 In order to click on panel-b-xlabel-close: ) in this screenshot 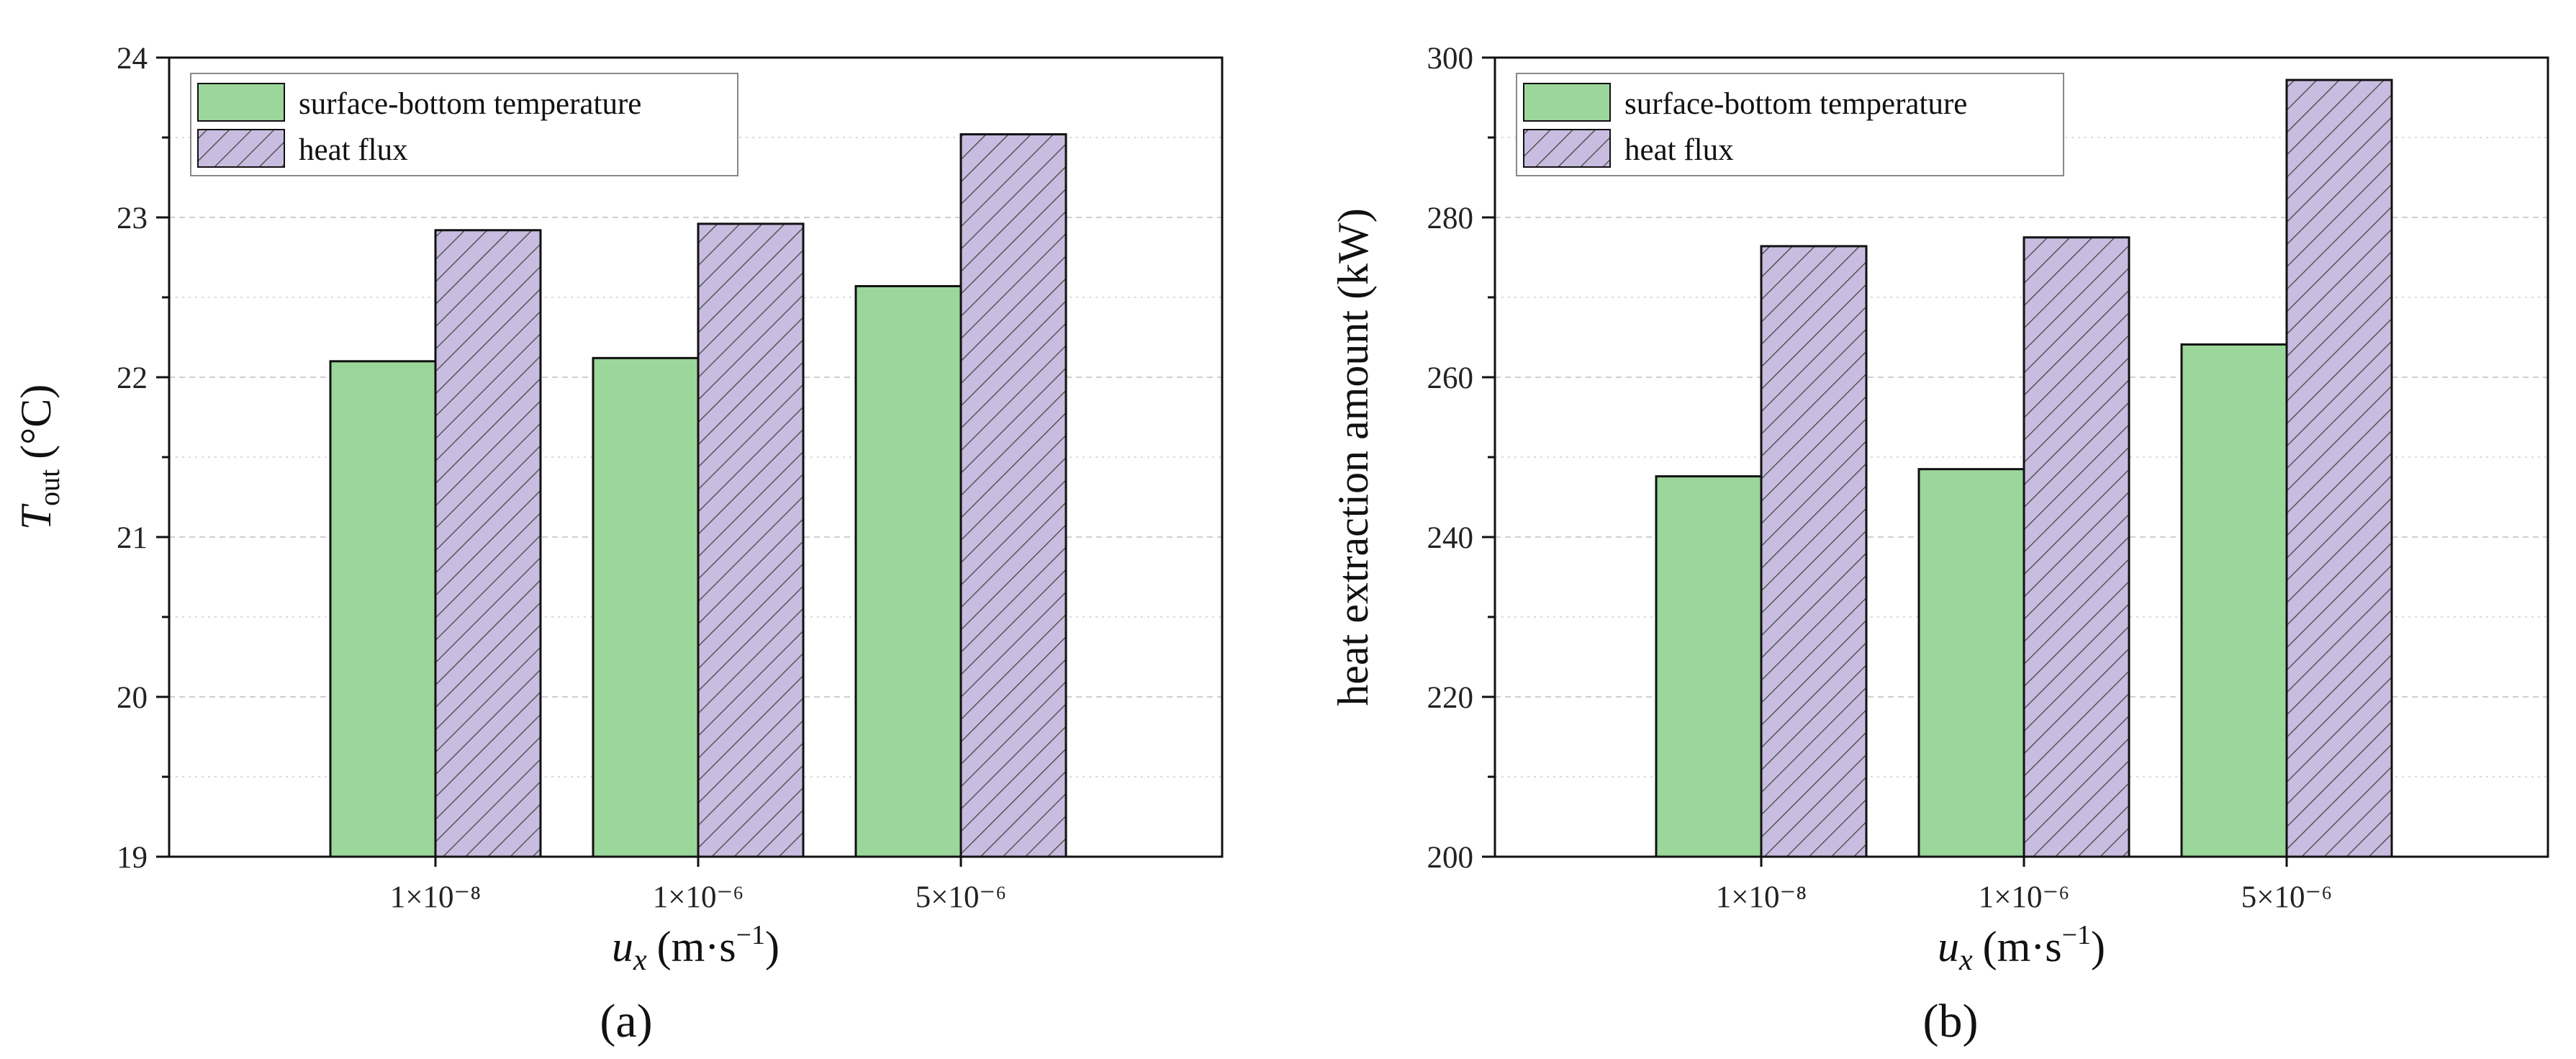, I will do `click(2098, 947)`.